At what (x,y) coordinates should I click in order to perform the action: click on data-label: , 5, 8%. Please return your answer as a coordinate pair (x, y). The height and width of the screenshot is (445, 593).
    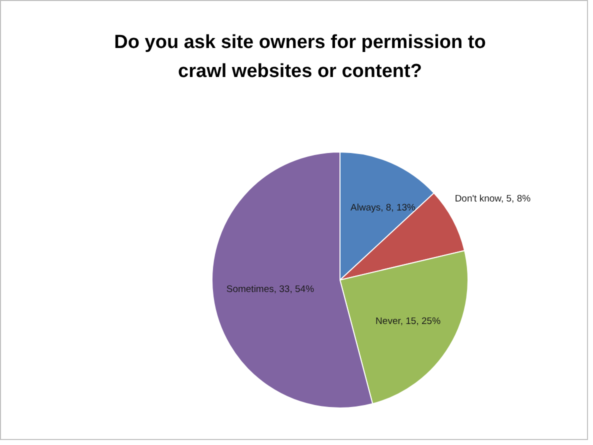
    Looking at the image, I should click on (516, 199).